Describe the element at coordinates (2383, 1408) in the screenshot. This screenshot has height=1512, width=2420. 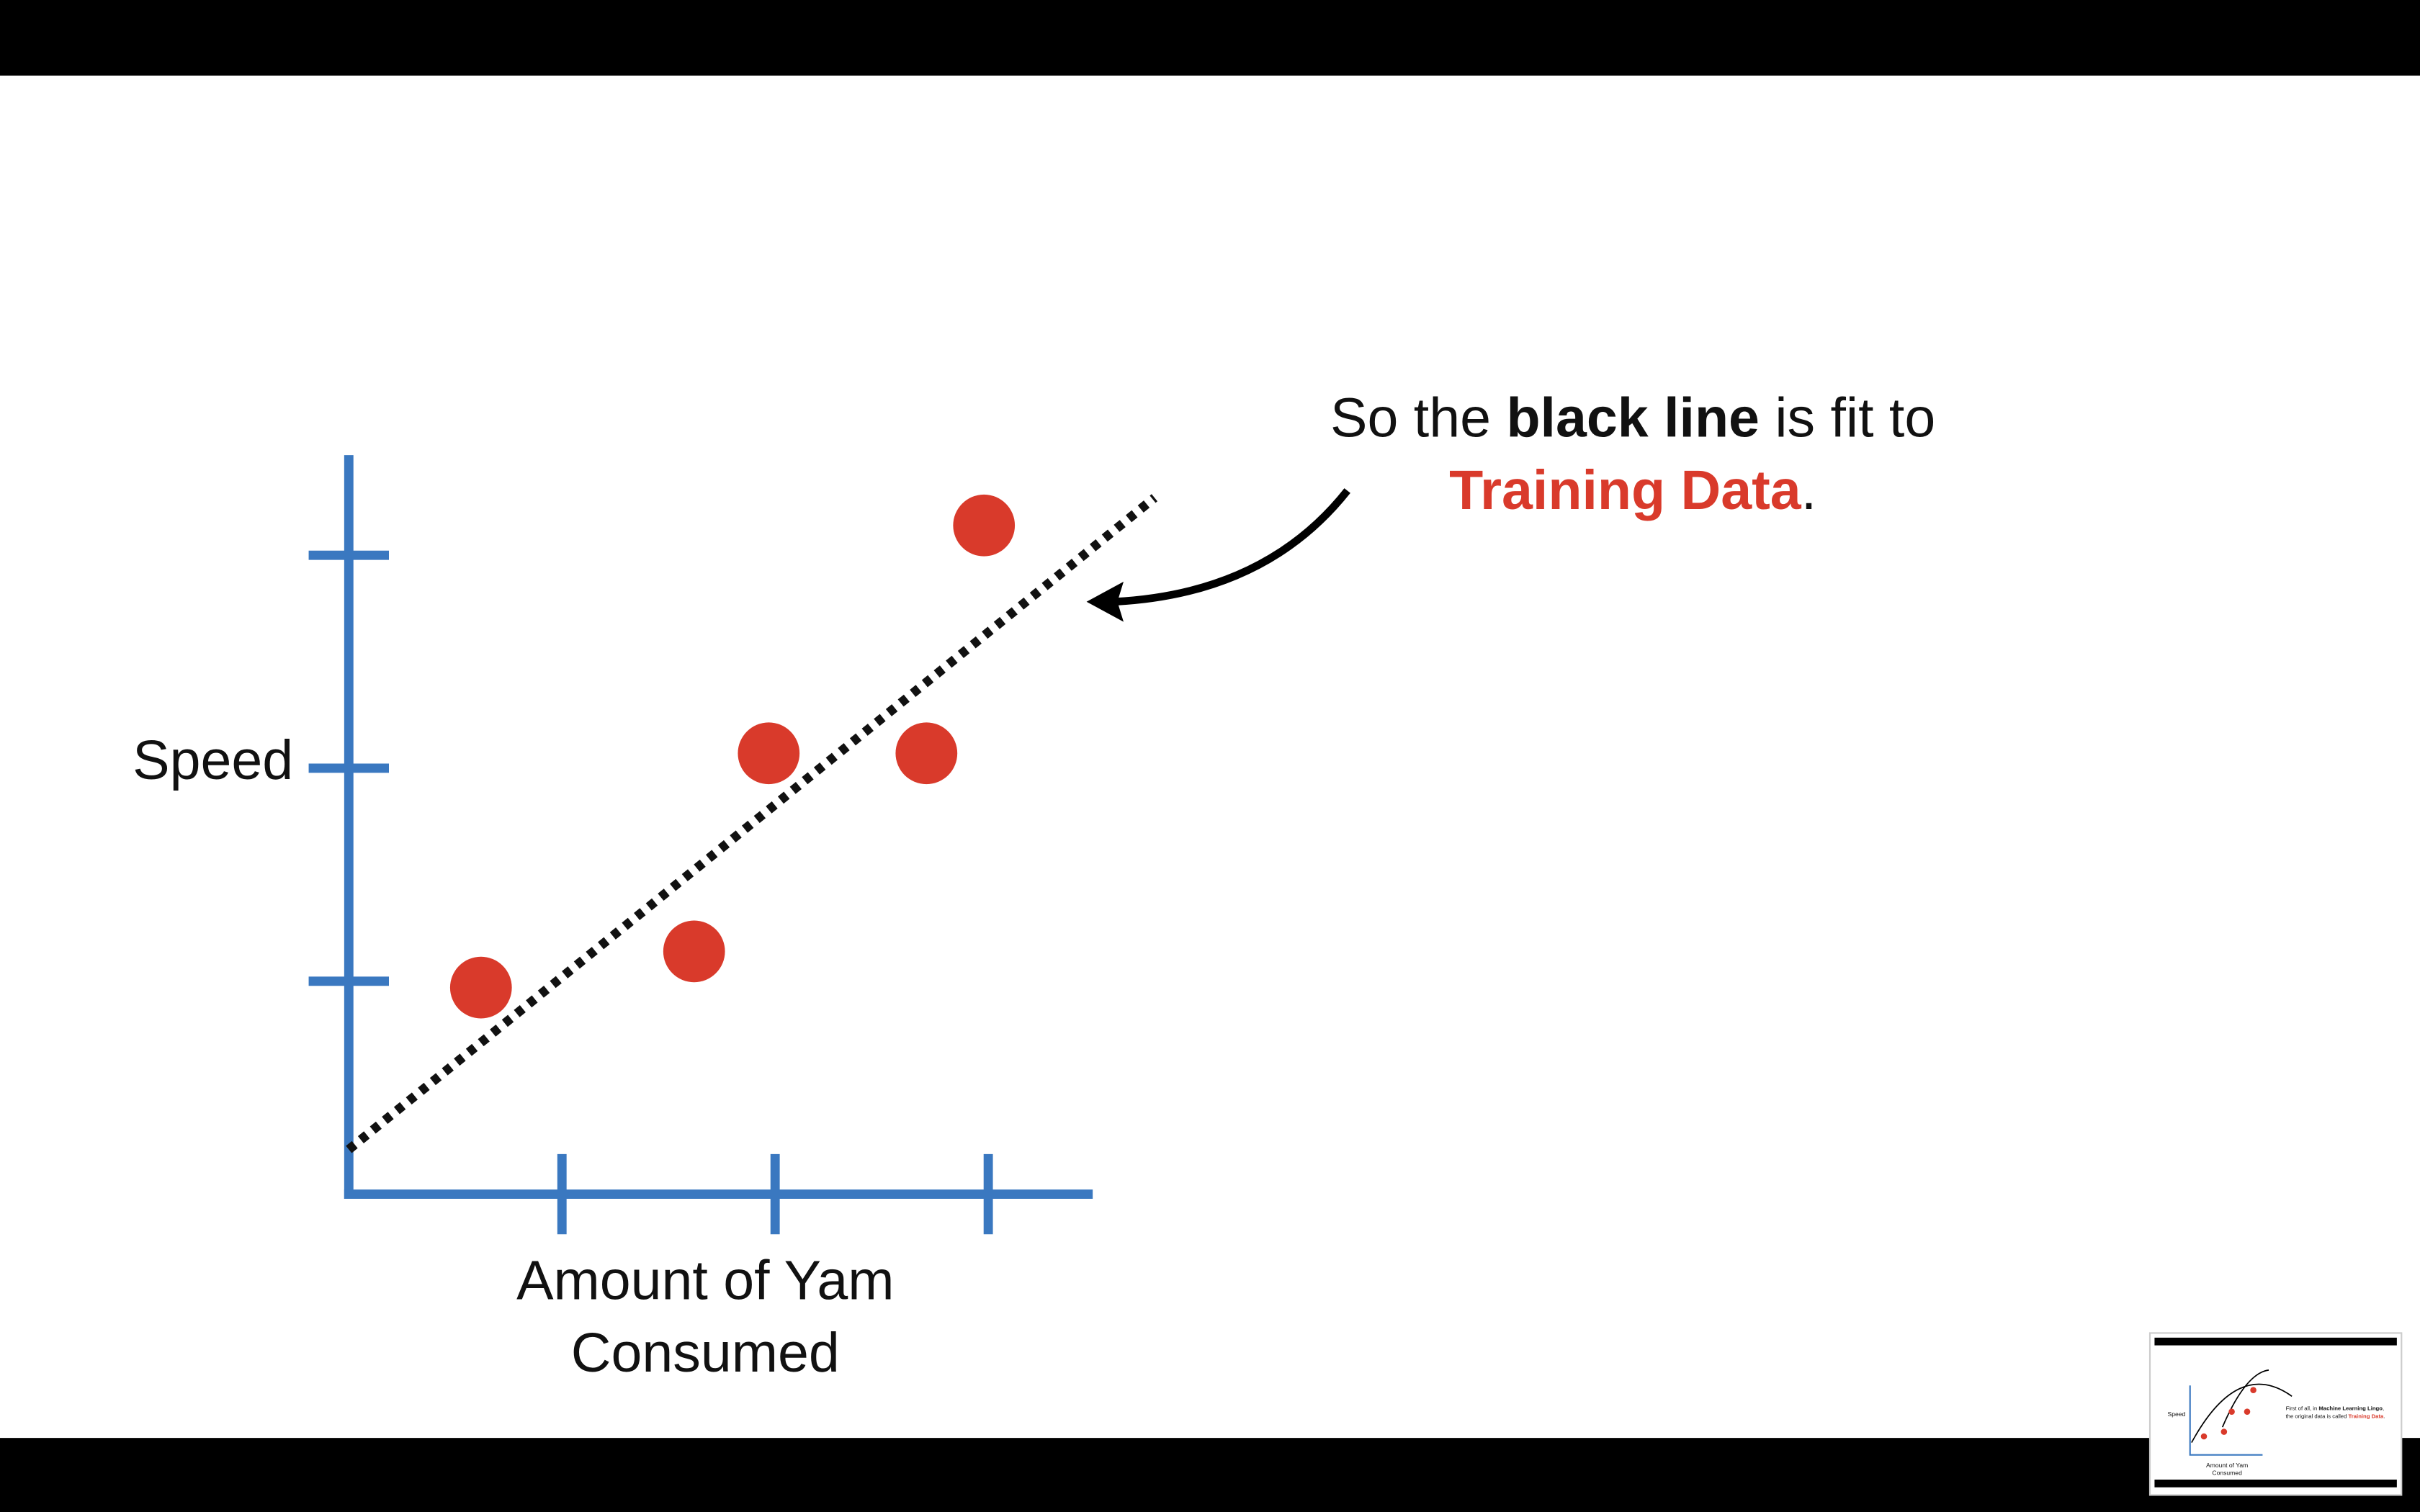
I see `caption-text: ,` at that location.